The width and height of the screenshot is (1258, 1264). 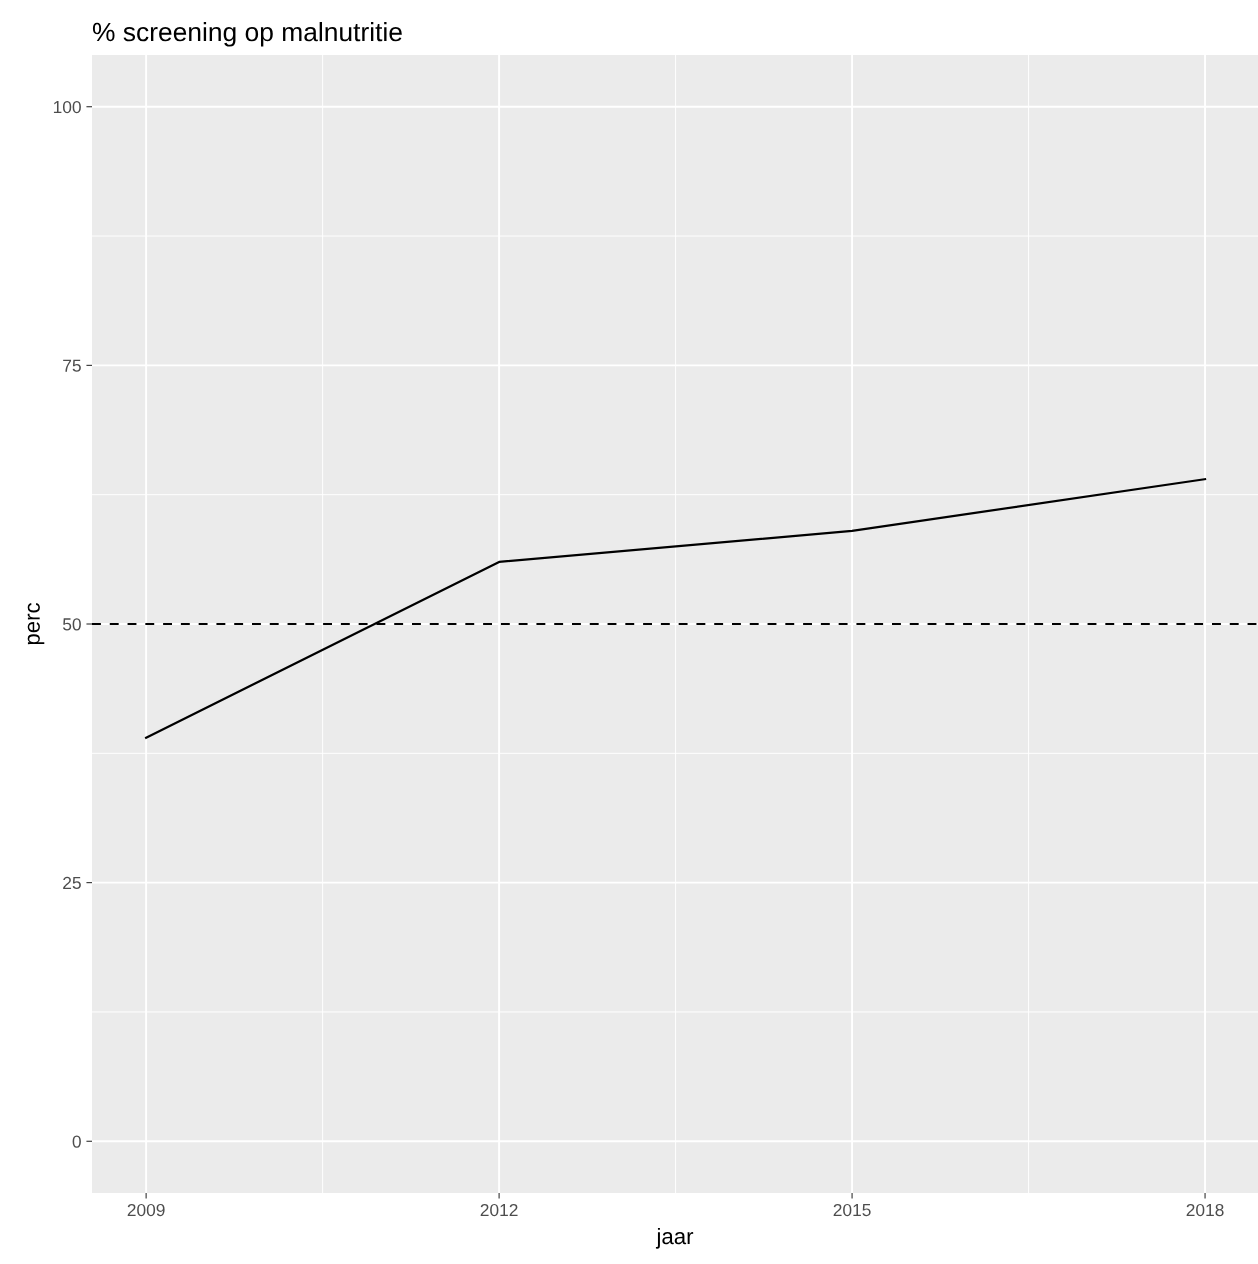 I want to click on y-axis-title: perc, so click(x=36, y=623).